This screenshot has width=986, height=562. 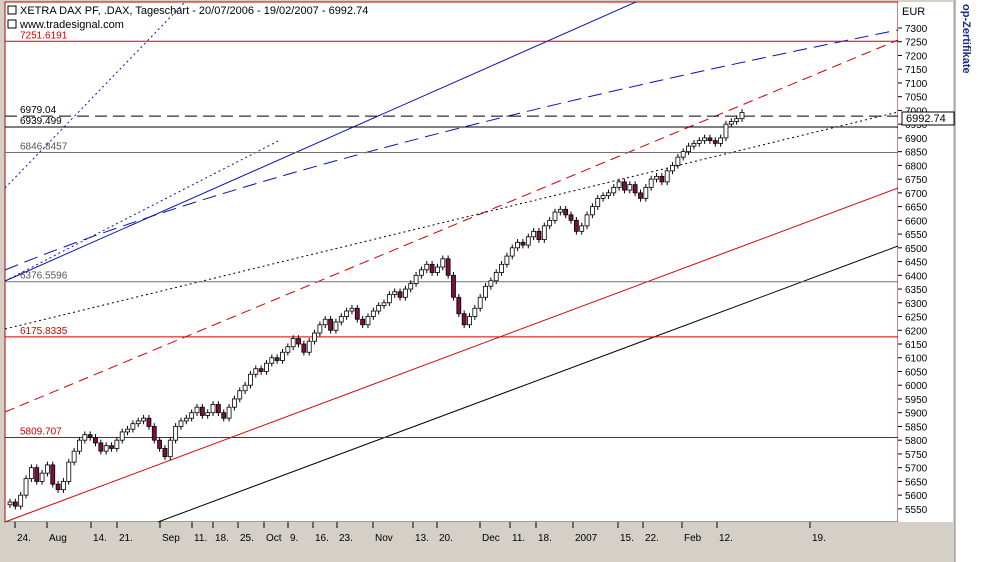 I want to click on last-value-label: 6992.74, so click(x=926, y=119).